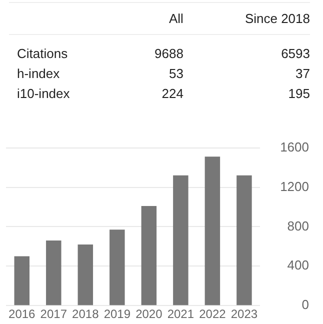 The image size is (323, 324). What do you see at coordinates (180, 314) in the screenshot?
I see `x-tick-label: 2021` at bounding box center [180, 314].